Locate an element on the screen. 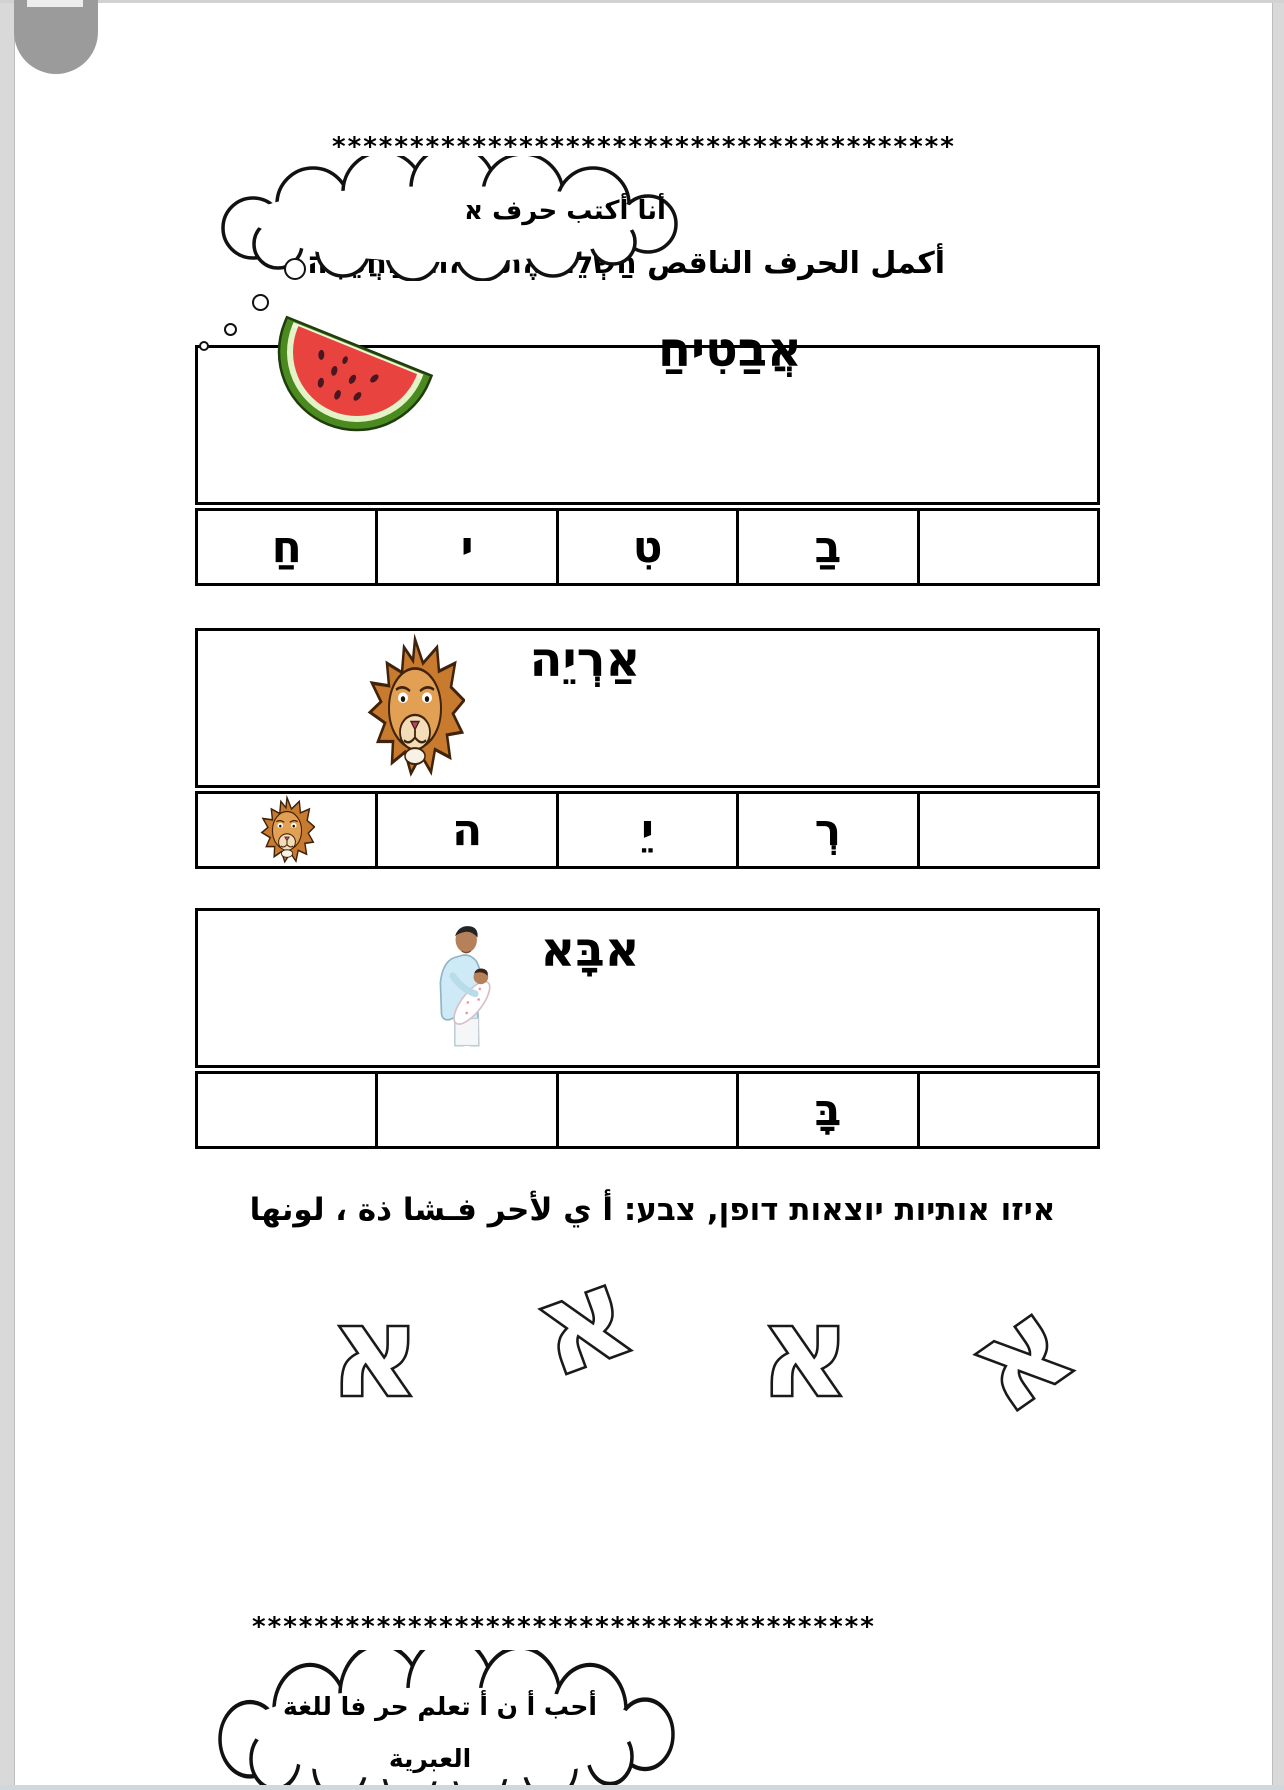 Image resolution: width=1284 pixels, height=1790 pixels. exercise1-word: אֲבַטִיחַ is located at coordinates (730, 350).